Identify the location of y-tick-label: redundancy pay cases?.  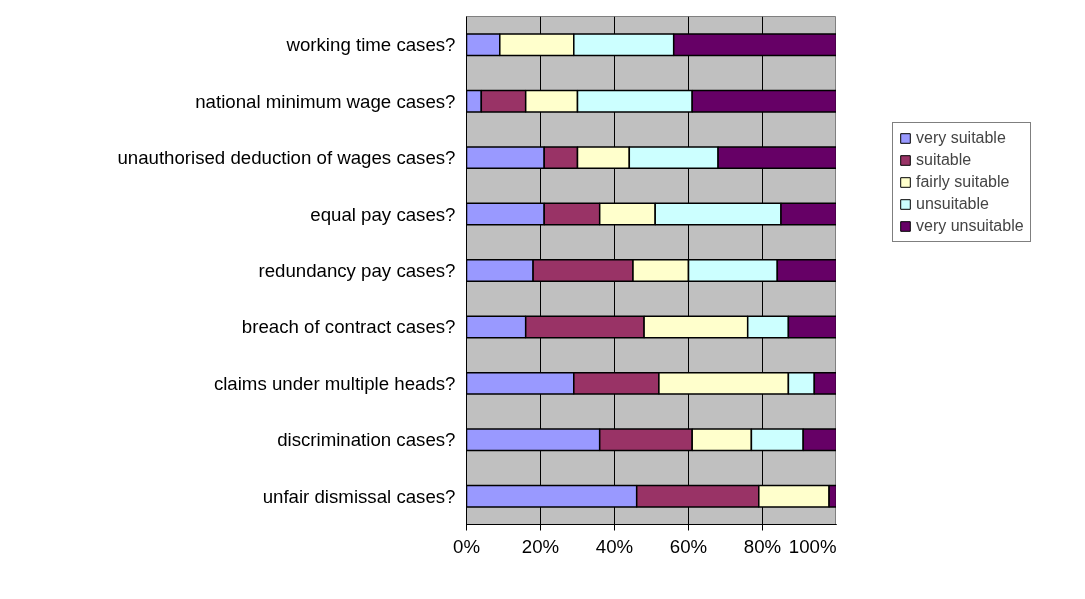
(357, 270).